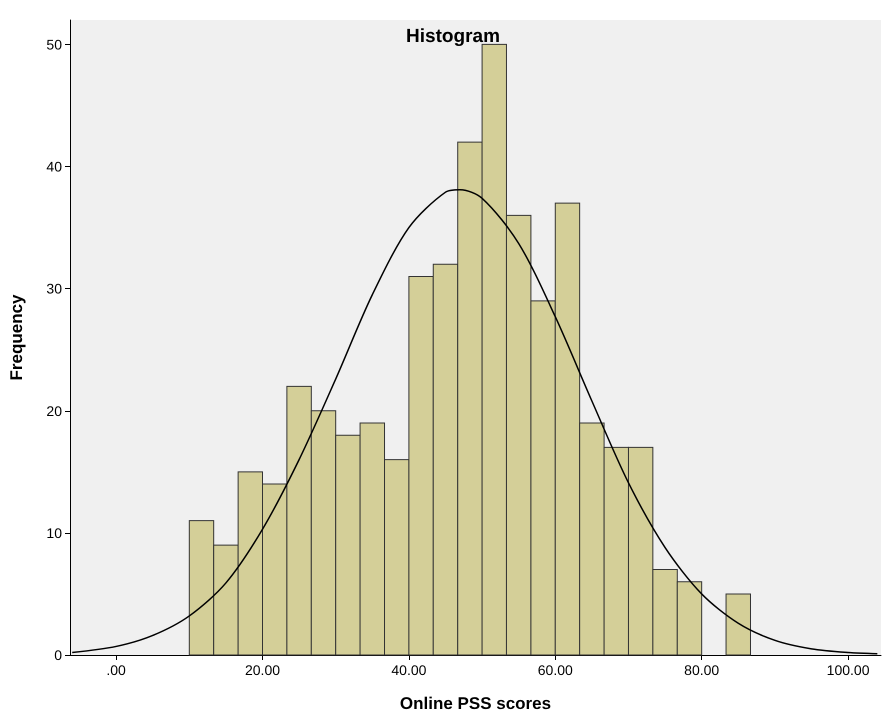  What do you see at coordinates (58, 655) in the screenshot?
I see `y-tick-label: 0` at bounding box center [58, 655].